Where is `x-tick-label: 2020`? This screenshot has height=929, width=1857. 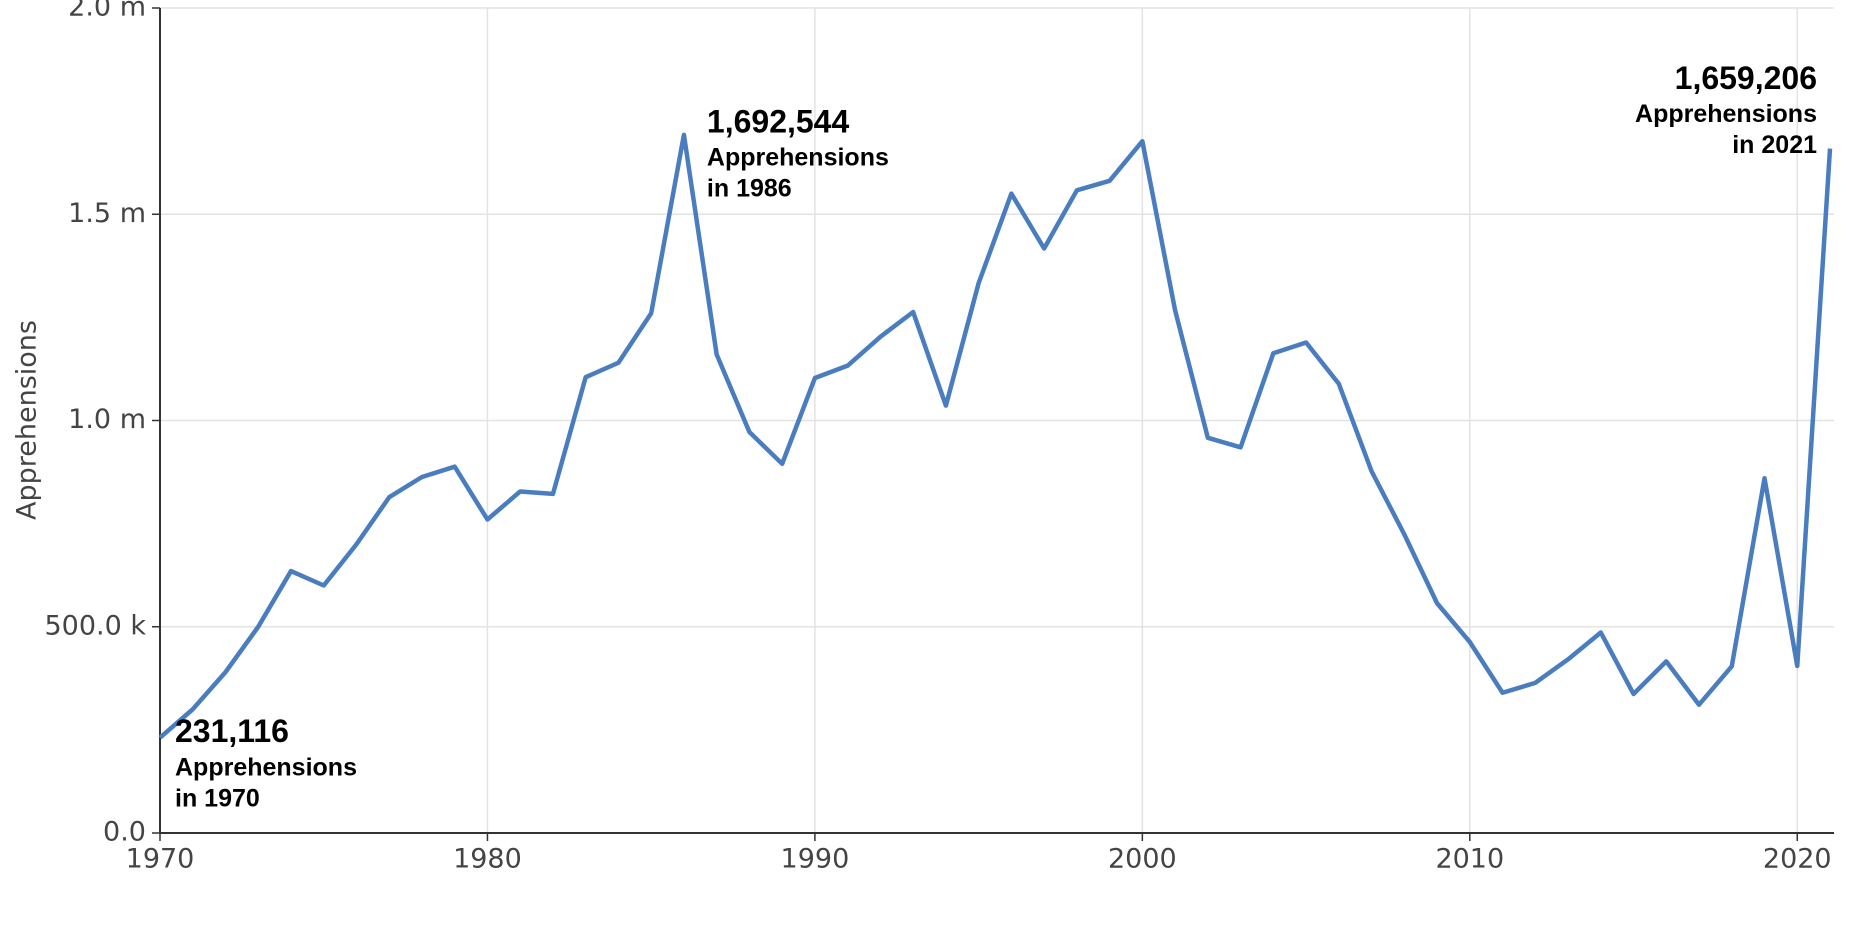
x-tick-label: 2020 is located at coordinates (1797, 859).